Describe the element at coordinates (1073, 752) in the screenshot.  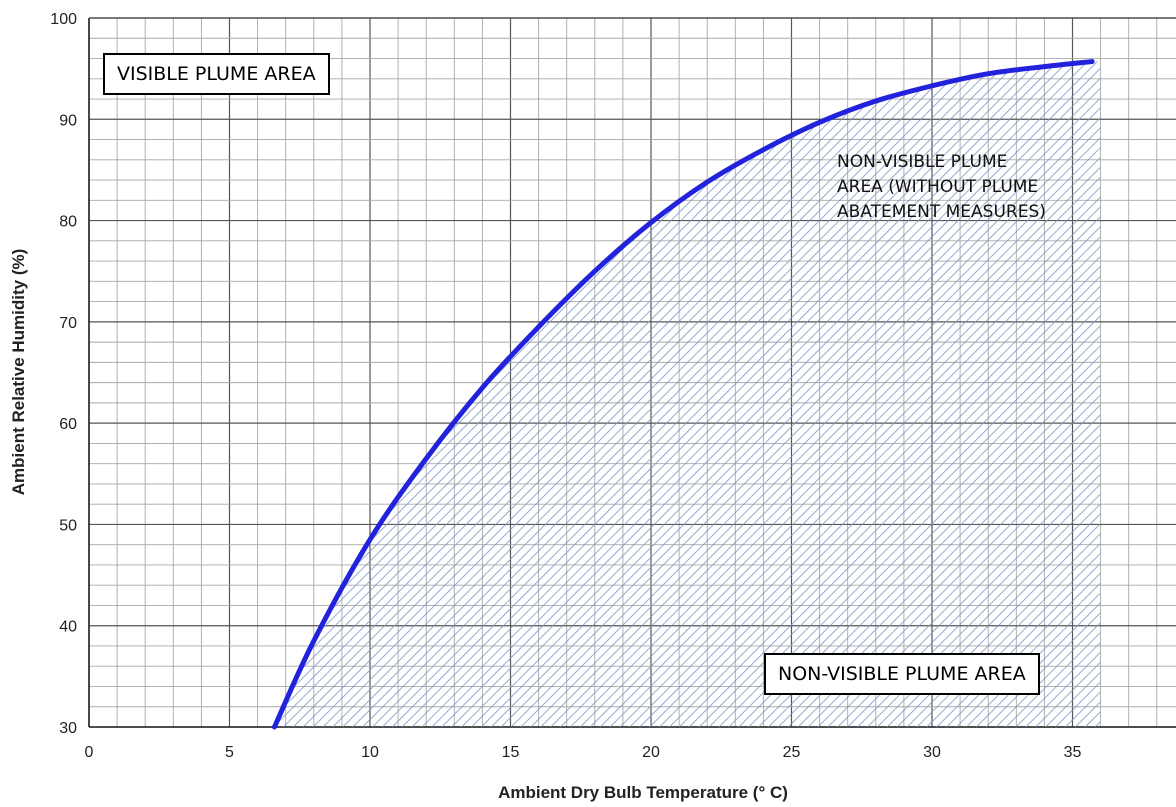
I see `x-tick-label: 35` at that location.